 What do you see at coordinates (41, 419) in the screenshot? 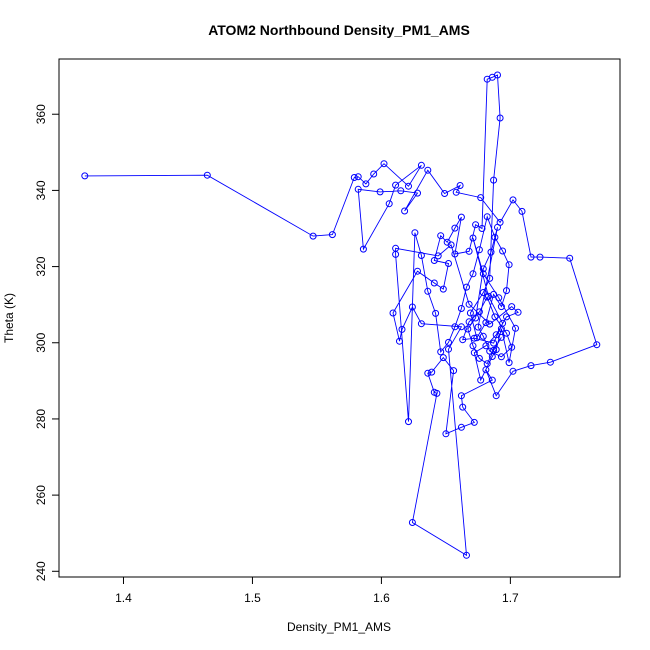
I see `y-tick-label: 280` at bounding box center [41, 419].